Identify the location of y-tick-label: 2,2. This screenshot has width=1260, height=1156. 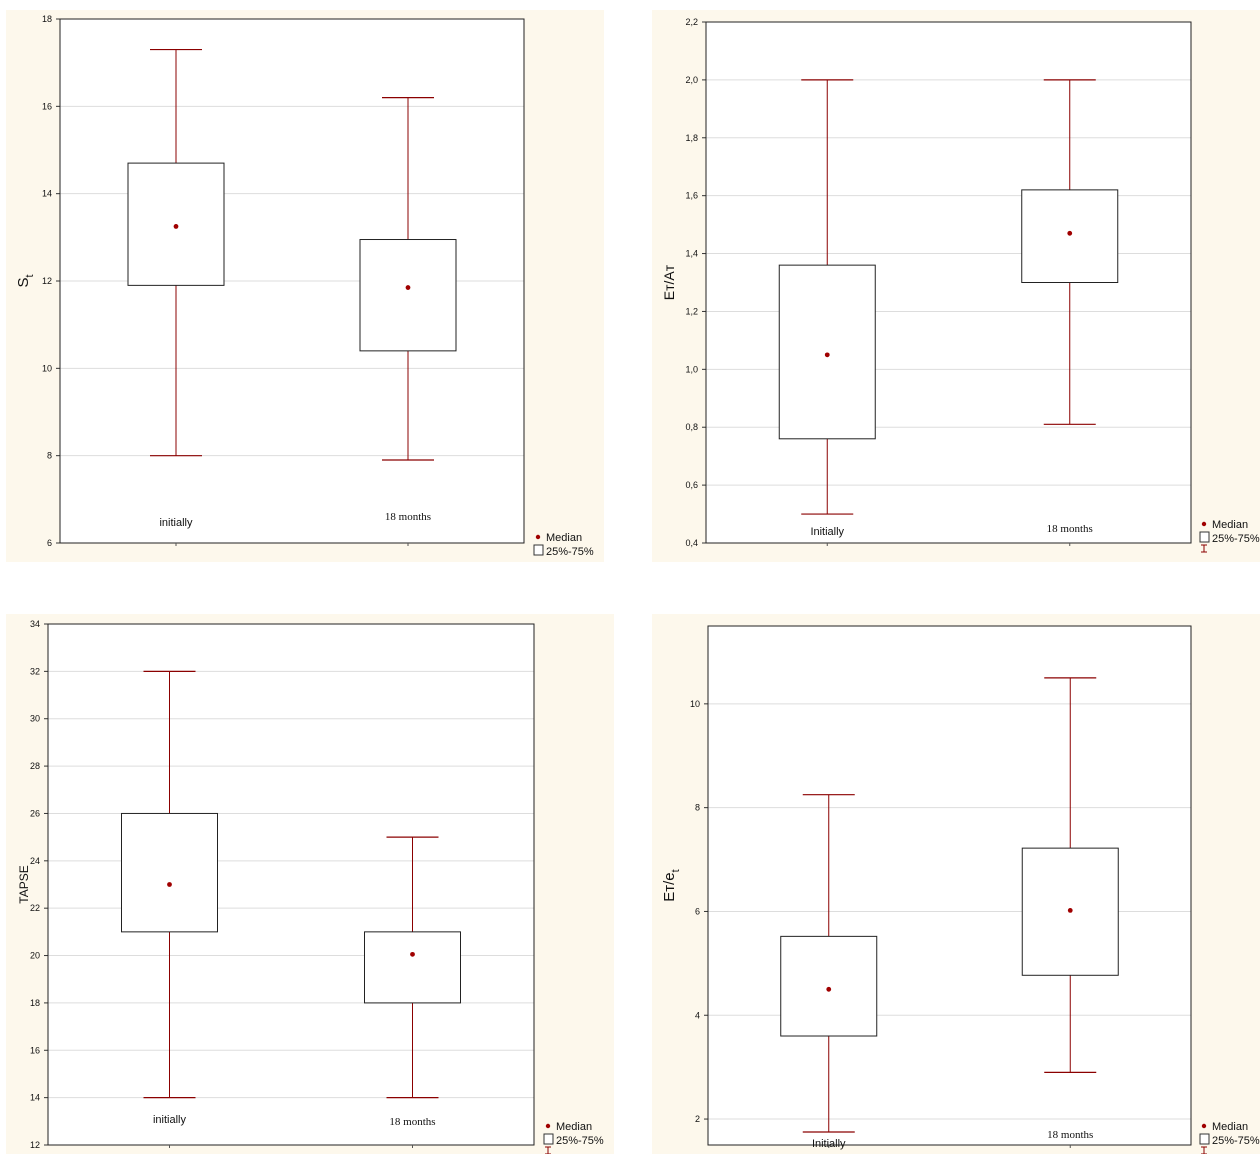
(691, 22).